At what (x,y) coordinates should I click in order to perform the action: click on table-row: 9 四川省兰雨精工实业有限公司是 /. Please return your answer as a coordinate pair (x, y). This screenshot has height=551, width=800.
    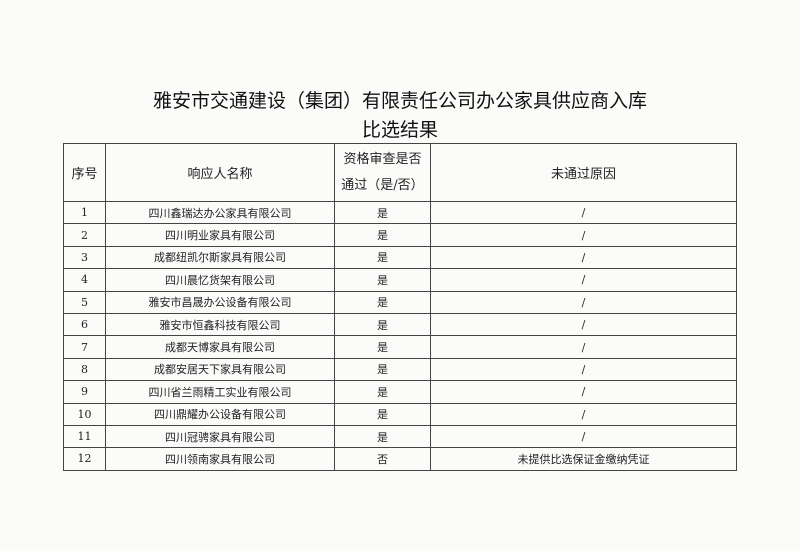
    Looking at the image, I should click on (400, 392).